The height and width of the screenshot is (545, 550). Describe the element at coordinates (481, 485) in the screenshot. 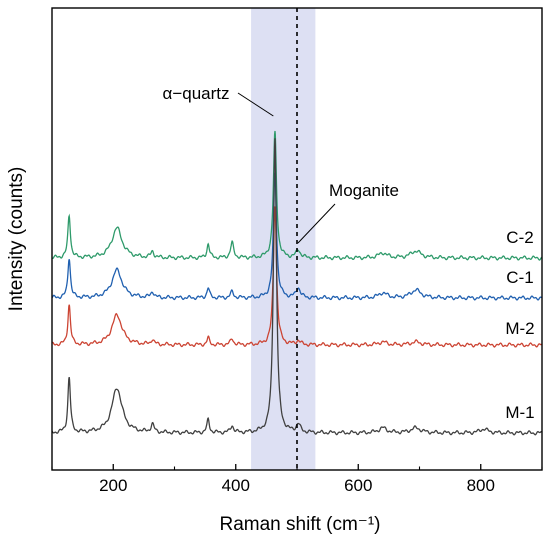

I see `x-tick-label: 800` at that location.